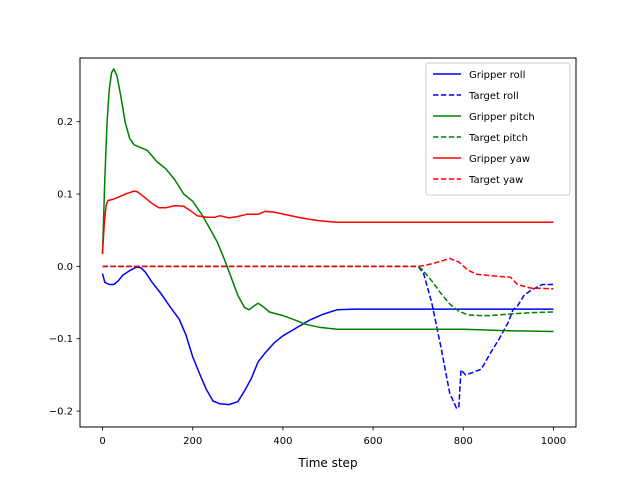 This screenshot has height=484, width=640. What do you see at coordinates (61, 339) in the screenshot?
I see `y-tick-label: −0.1` at bounding box center [61, 339].